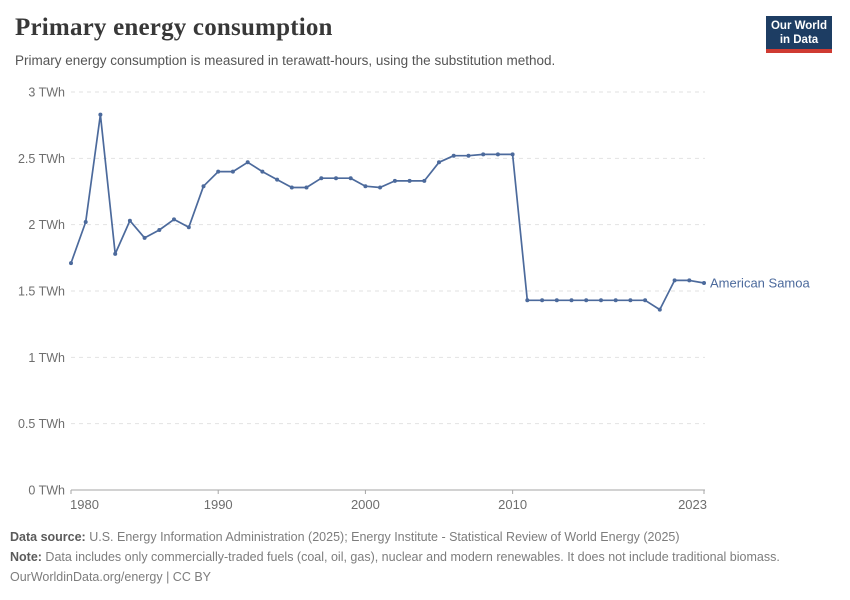 Image resolution: width=850 pixels, height=600 pixels. I want to click on owid-logo-line1: Our World, so click(798, 26).